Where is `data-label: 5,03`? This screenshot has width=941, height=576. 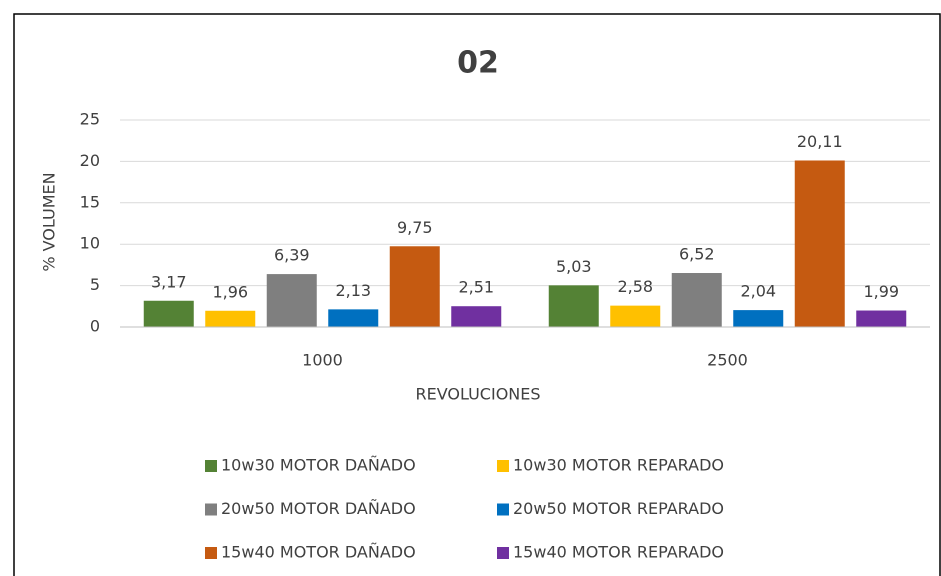 data-label: 5,03 is located at coordinates (574, 266).